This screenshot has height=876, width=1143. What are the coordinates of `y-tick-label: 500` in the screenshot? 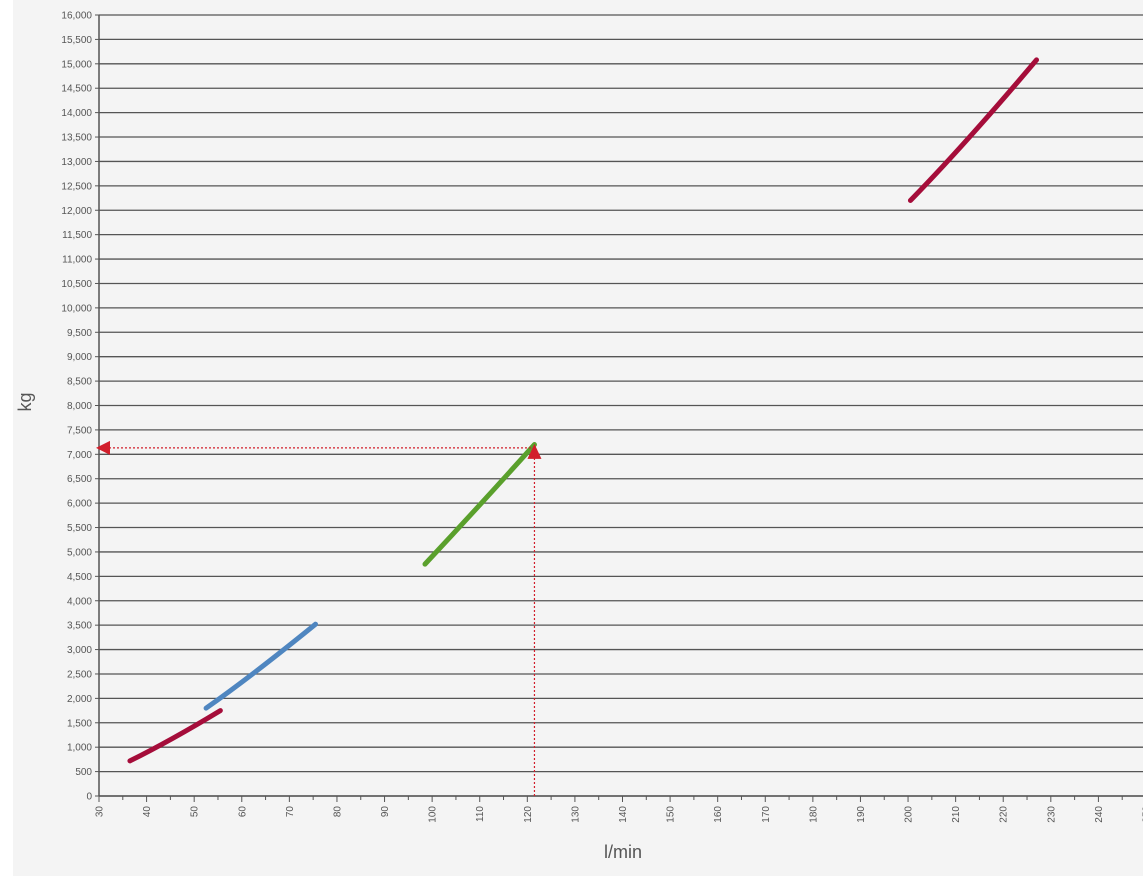 It's located at (83, 772).